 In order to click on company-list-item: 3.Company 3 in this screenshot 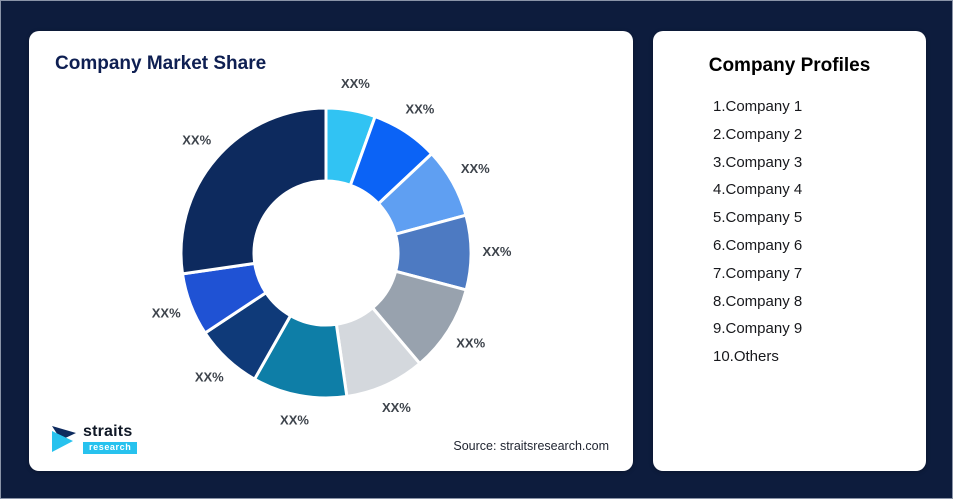, I will do `click(758, 162)`.